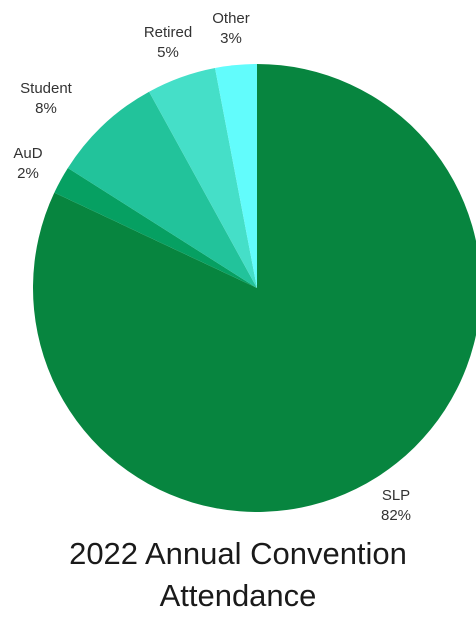  I want to click on slice-label-value-retired: 5%, so click(168, 52).